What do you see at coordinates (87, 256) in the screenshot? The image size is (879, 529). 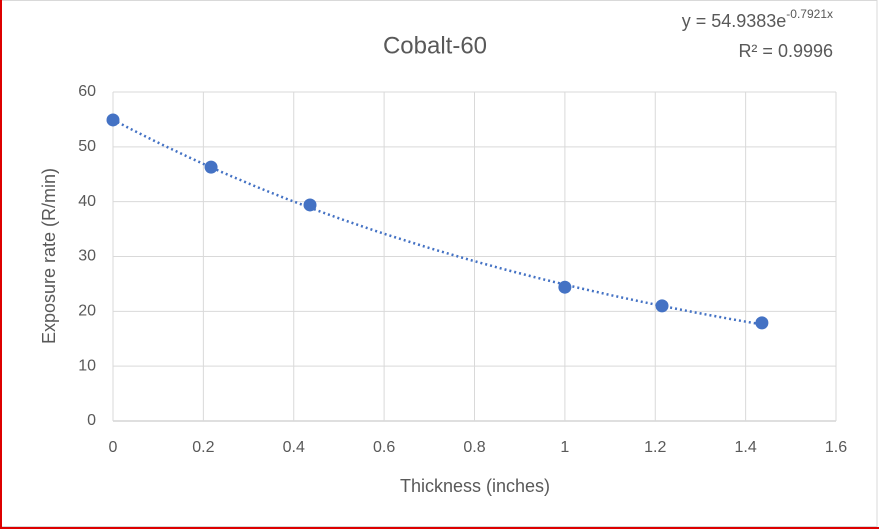 I see `y-tick-label: 30` at bounding box center [87, 256].